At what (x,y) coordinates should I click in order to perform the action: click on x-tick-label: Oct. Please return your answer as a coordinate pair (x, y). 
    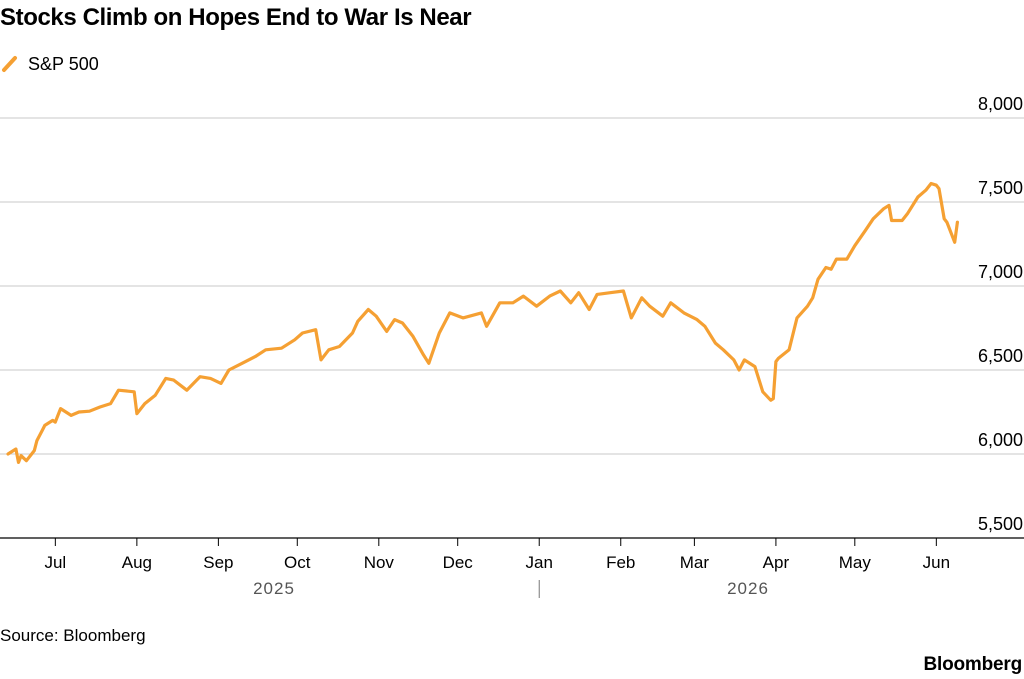
    Looking at the image, I should click on (297, 562).